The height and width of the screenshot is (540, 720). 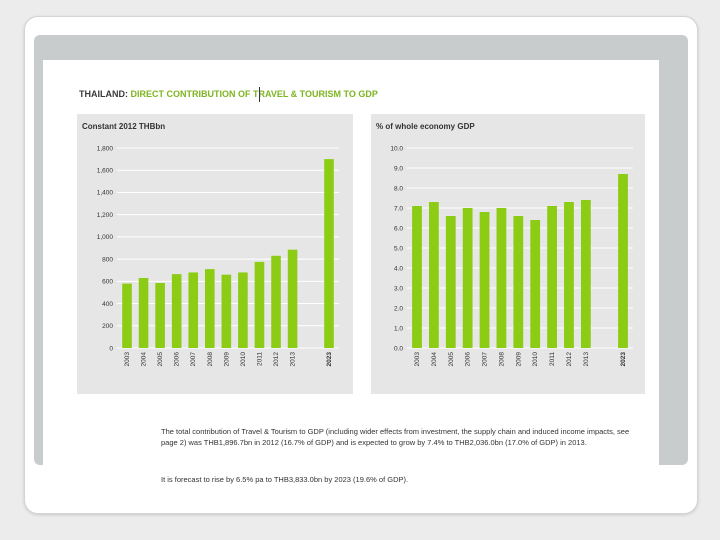 What do you see at coordinates (105, 148) in the screenshot?
I see `y-tick-label: 1,800` at bounding box center [105, 148].